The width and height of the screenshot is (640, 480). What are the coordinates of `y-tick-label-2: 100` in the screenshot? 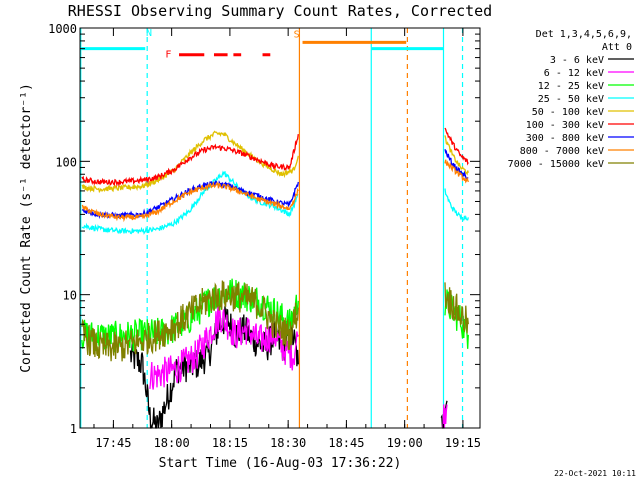 It's located at (66, 162).